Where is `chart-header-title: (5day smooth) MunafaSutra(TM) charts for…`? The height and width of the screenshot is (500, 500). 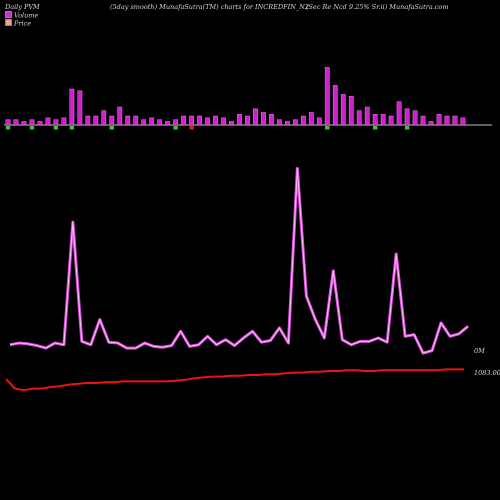
chart-header-title: (5day smooth) MunafaSutra(TM) charts for… is located at coordinates (209, 7).